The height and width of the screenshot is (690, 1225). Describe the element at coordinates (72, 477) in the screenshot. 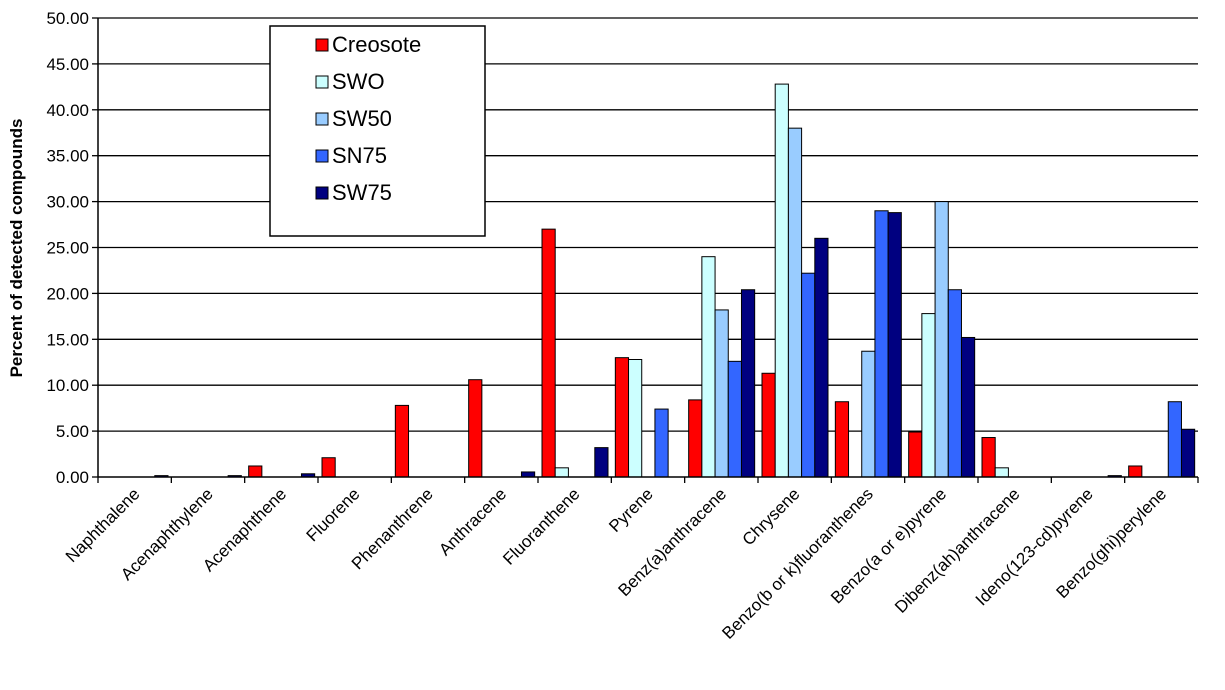

I see `y-tick-label: 0.00` at that location.